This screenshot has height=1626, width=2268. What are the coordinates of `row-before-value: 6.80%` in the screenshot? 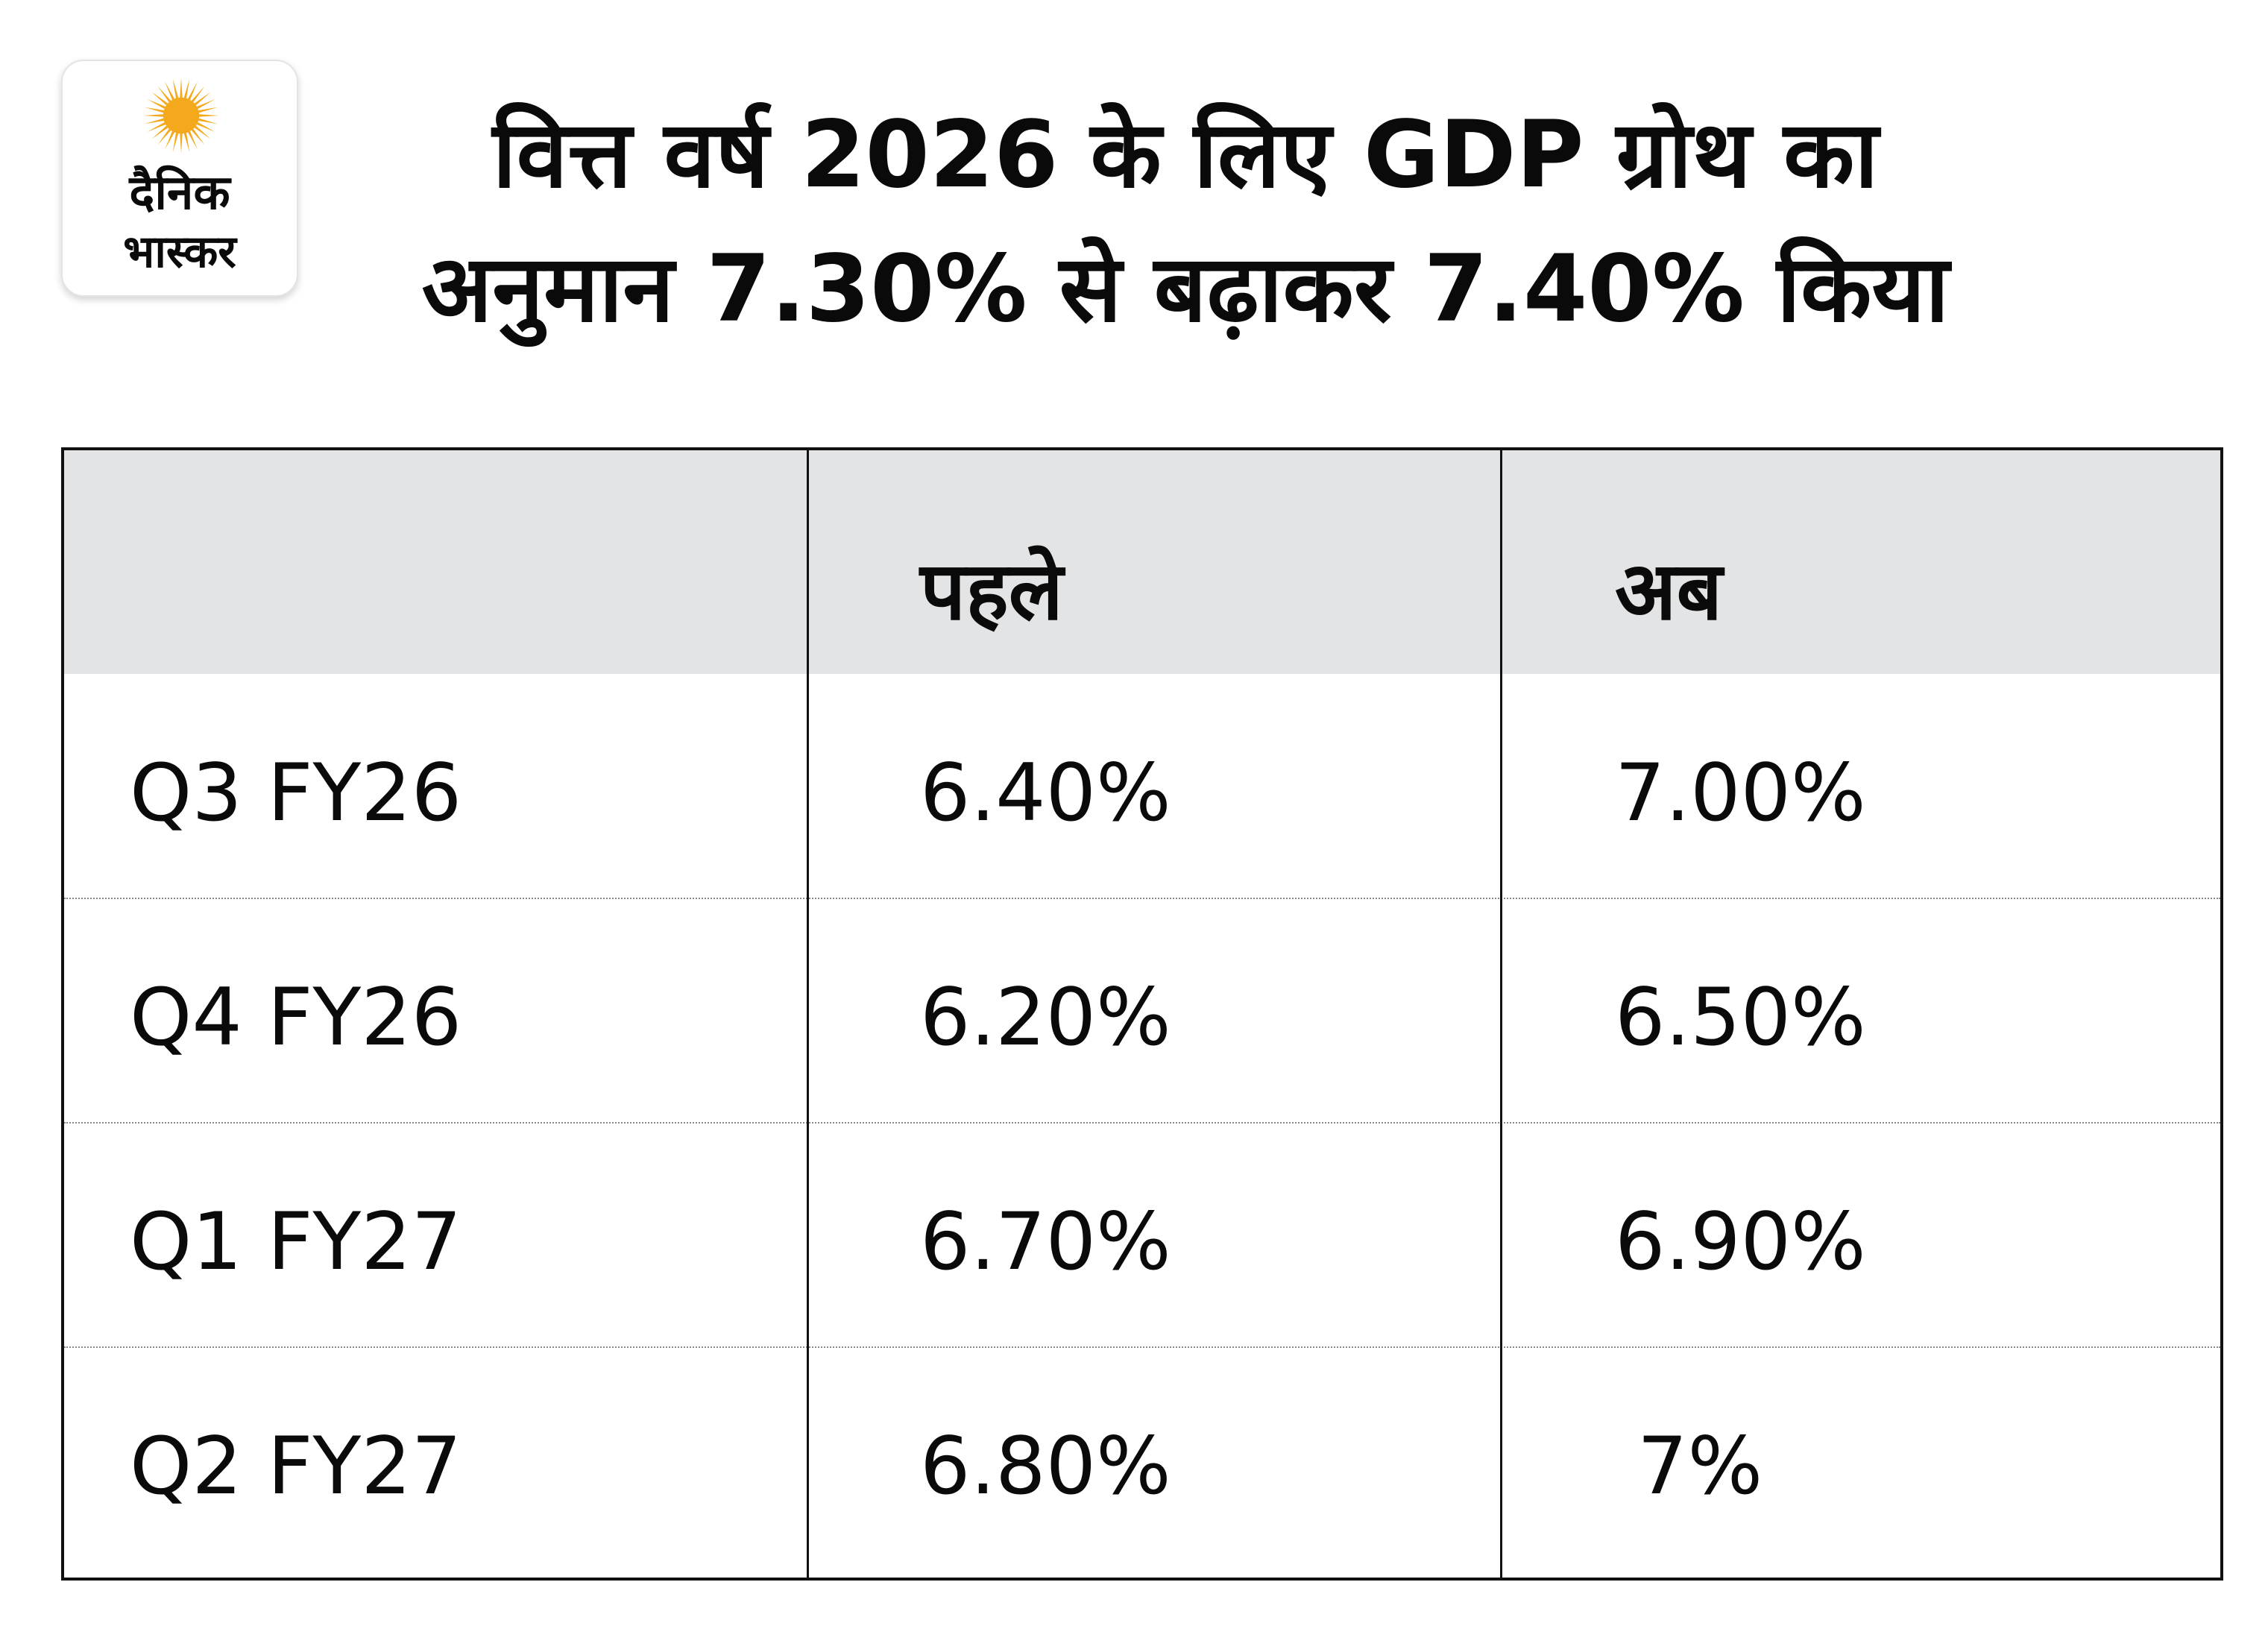 It's located at (1045, 1466).